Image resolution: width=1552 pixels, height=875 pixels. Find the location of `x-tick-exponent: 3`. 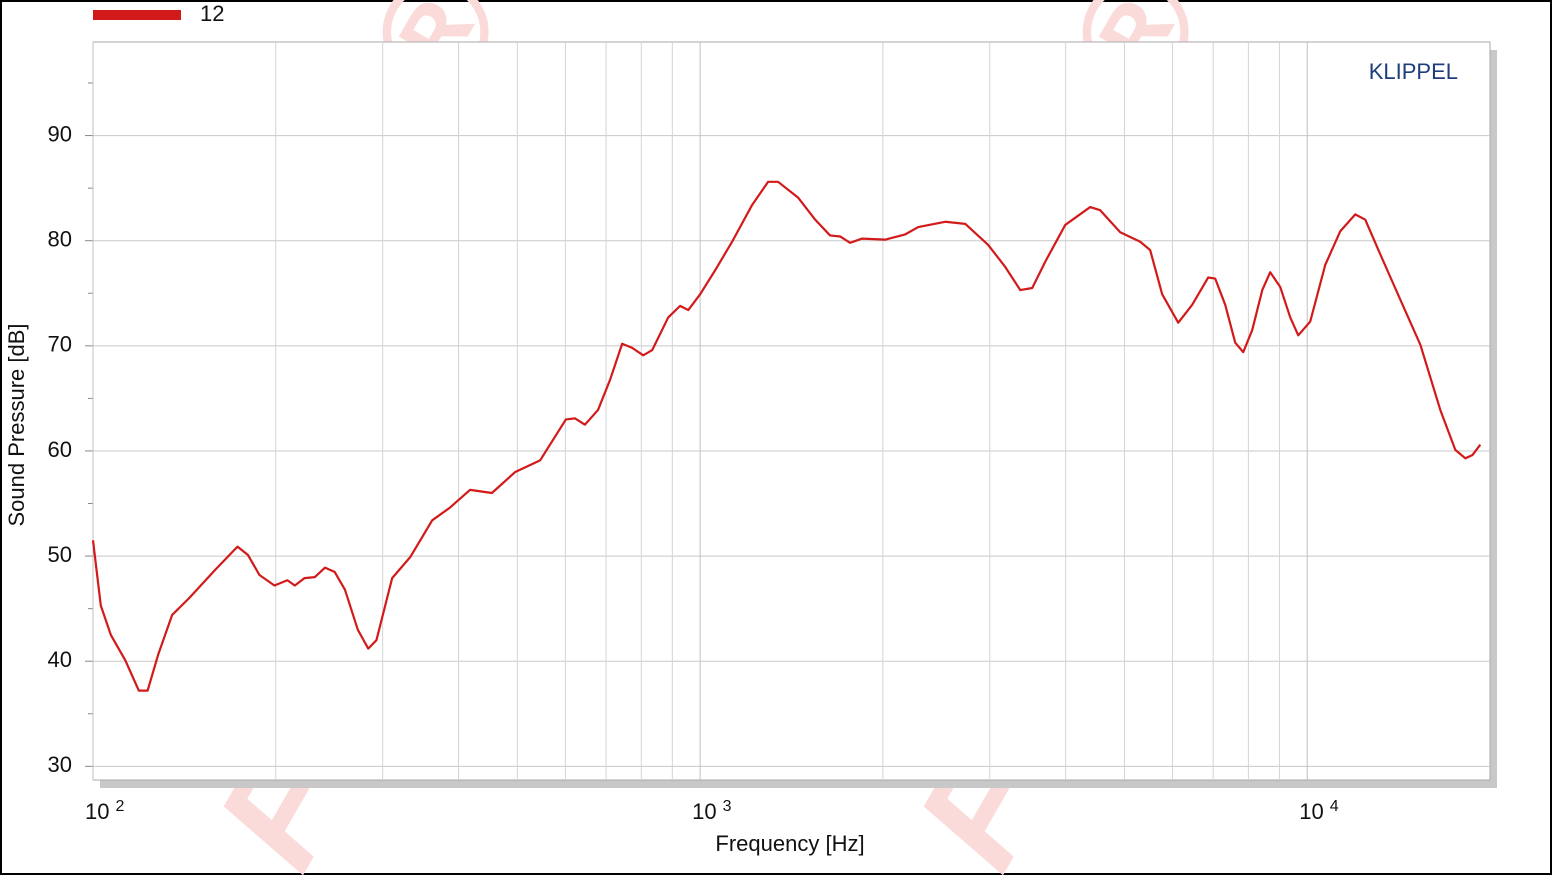

x-tick-exponent: 3 is located at coordinates (727, 806).